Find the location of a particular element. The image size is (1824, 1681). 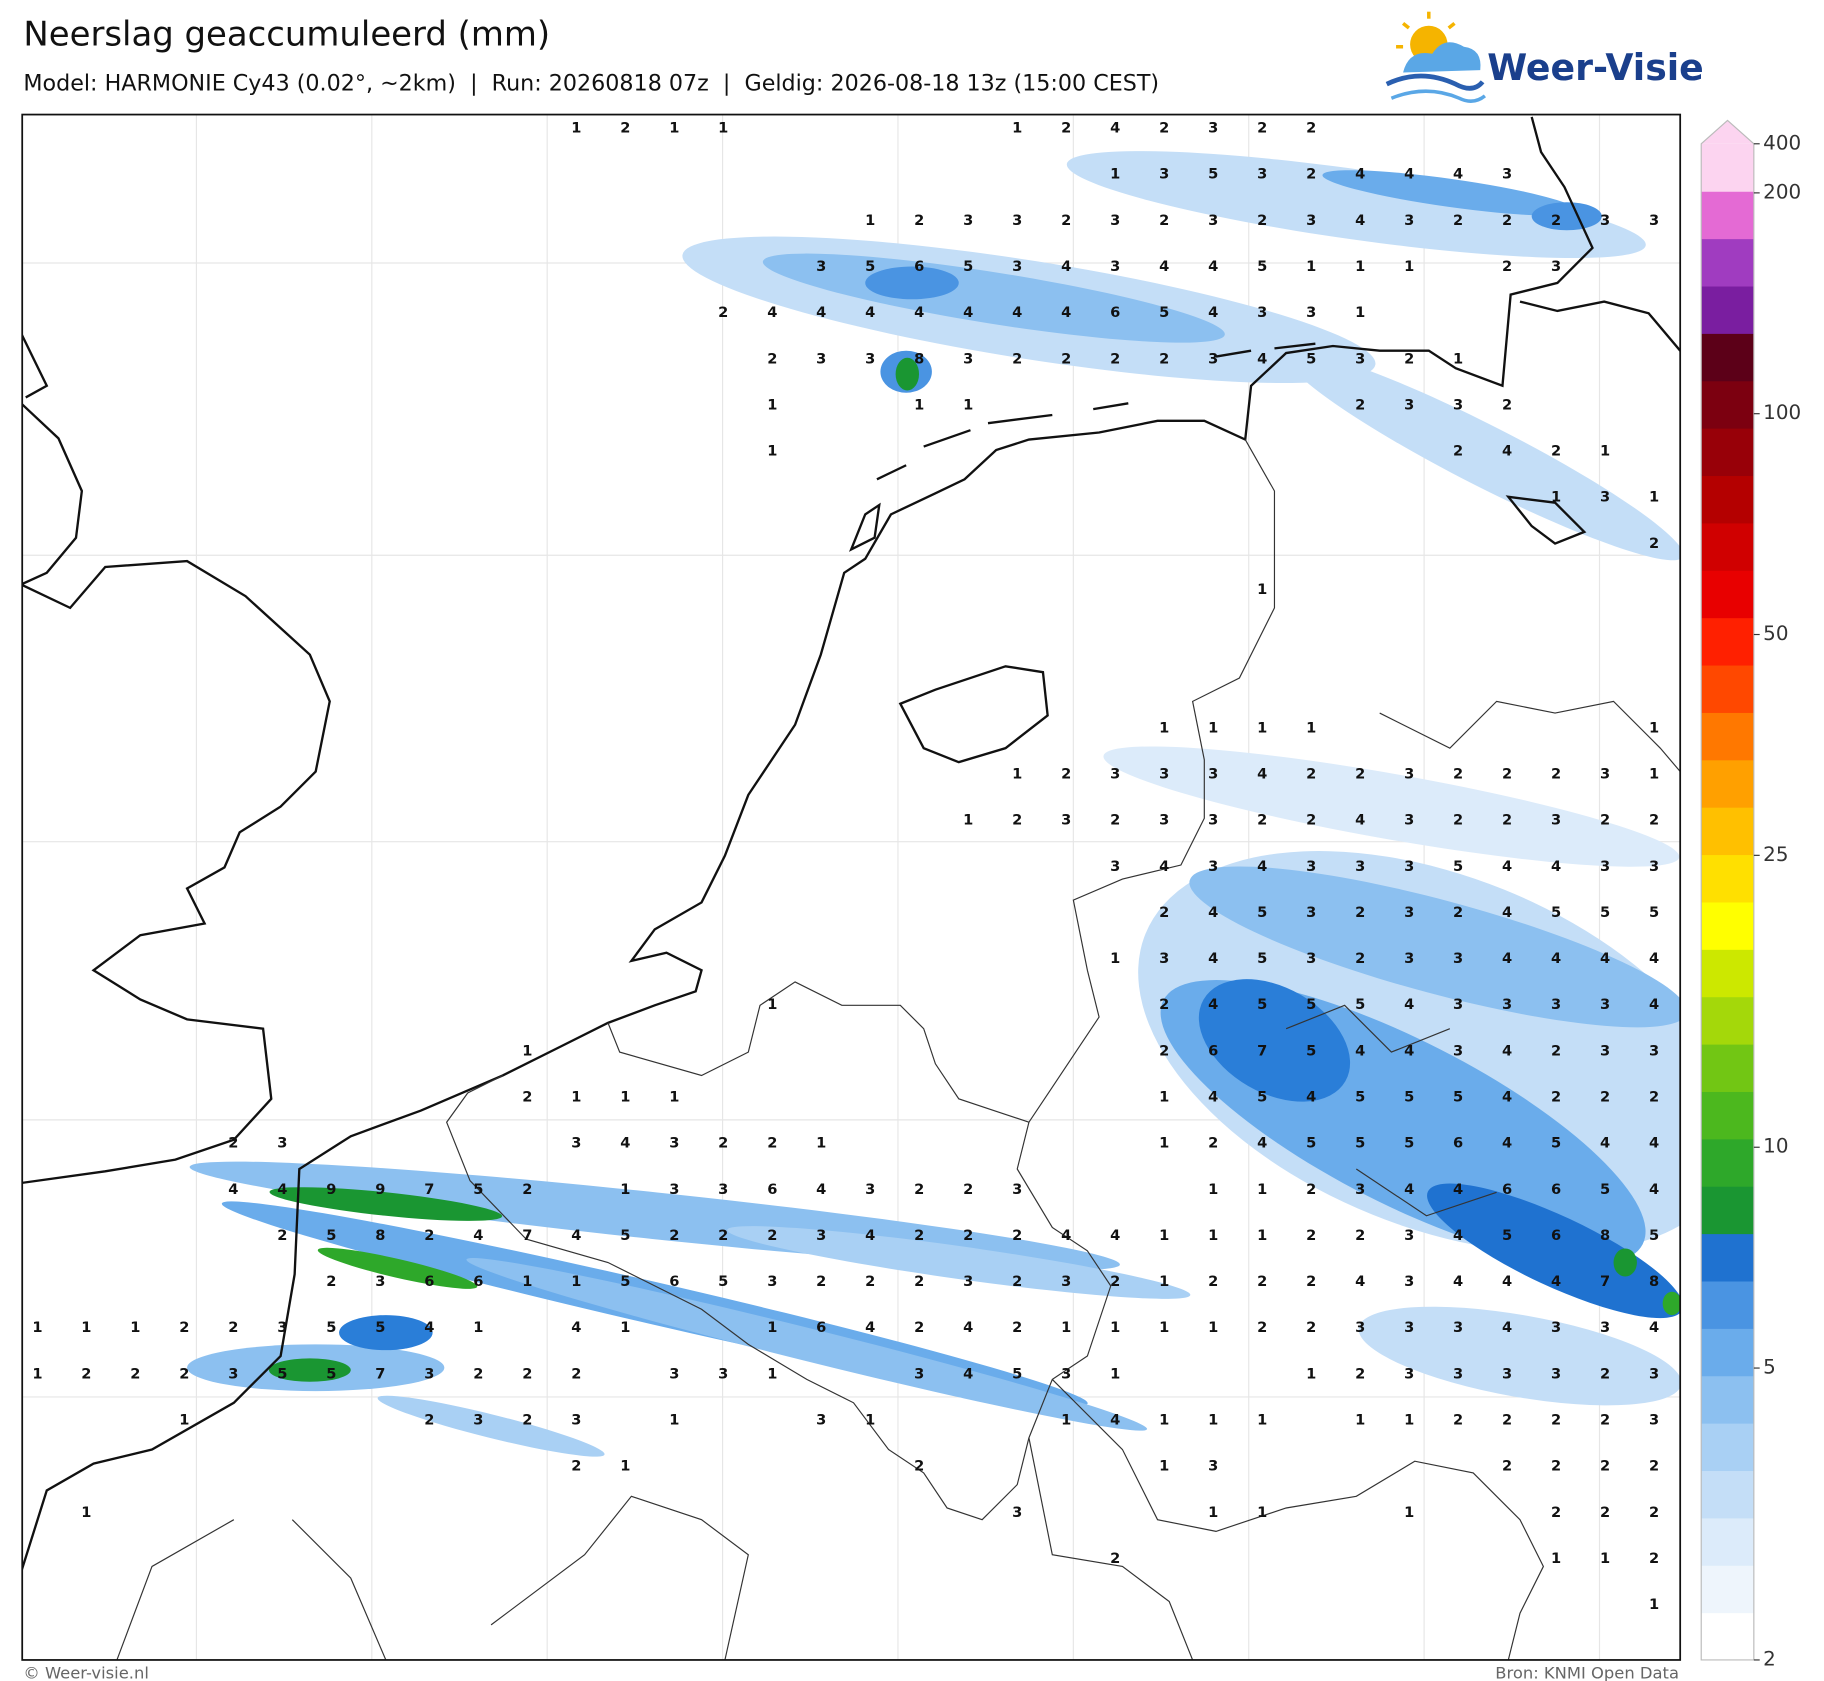

logo: Weer-Visie is located at coordinates (1544, 57).